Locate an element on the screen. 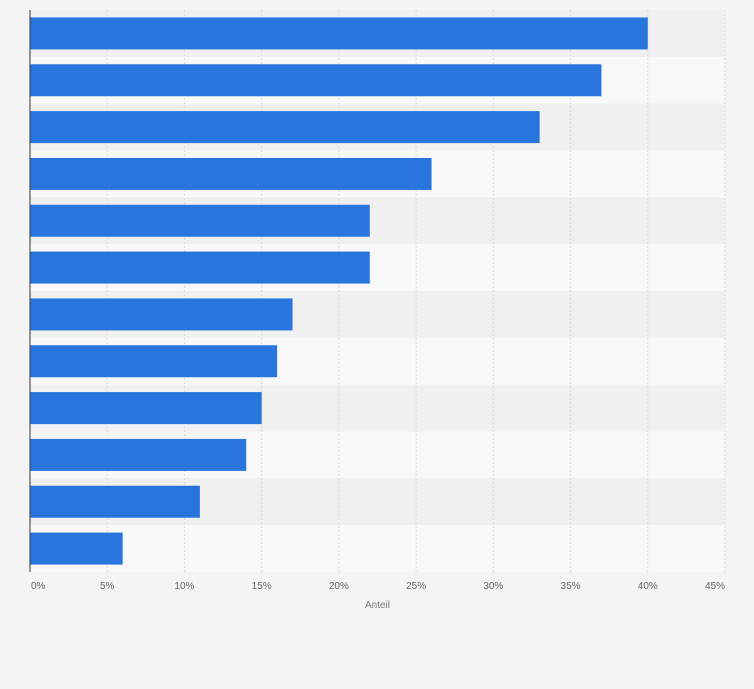  x-axis-label: Anteil is located at coordinates (377, 605).